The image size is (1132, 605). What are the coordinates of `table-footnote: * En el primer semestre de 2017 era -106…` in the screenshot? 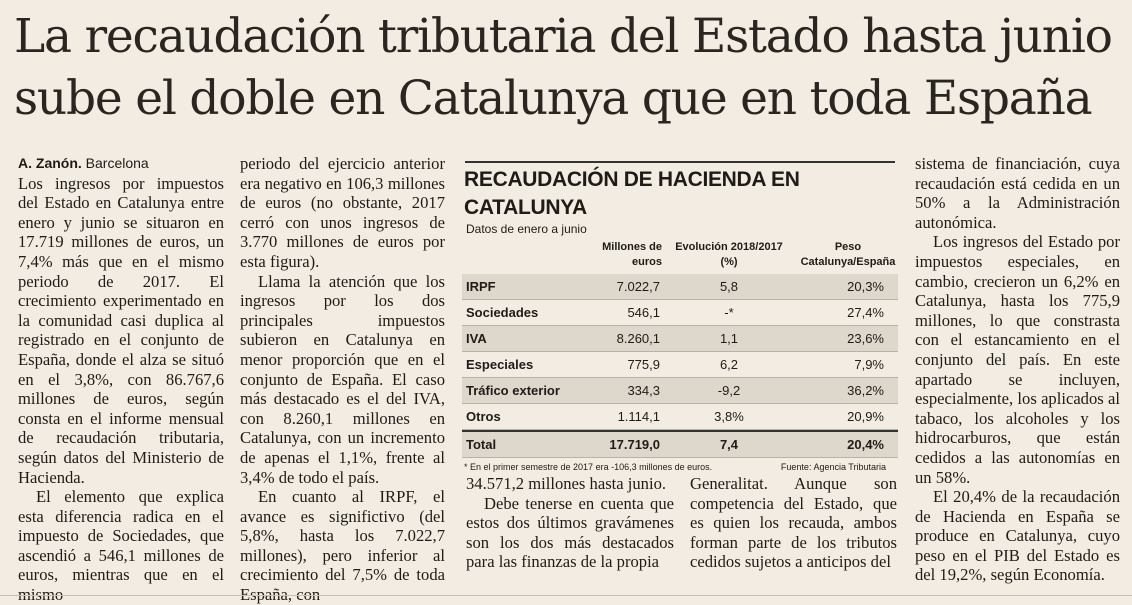 It's located at (588, 467).